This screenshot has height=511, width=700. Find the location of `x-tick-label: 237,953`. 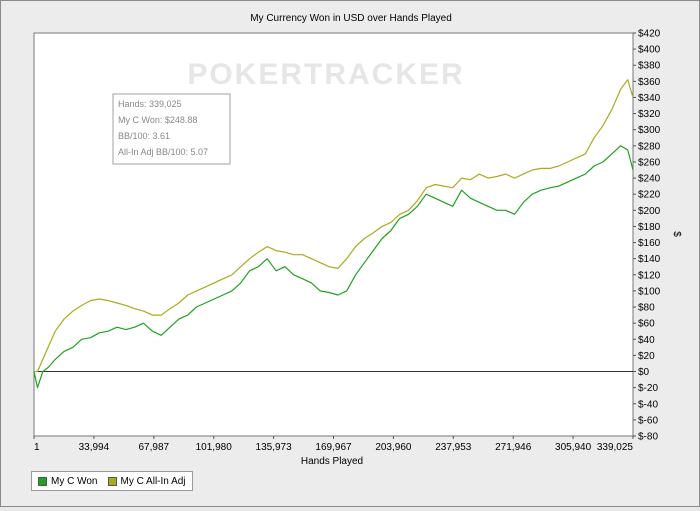

x-tick-label: 237,953 is located at coordinates (453, 447).